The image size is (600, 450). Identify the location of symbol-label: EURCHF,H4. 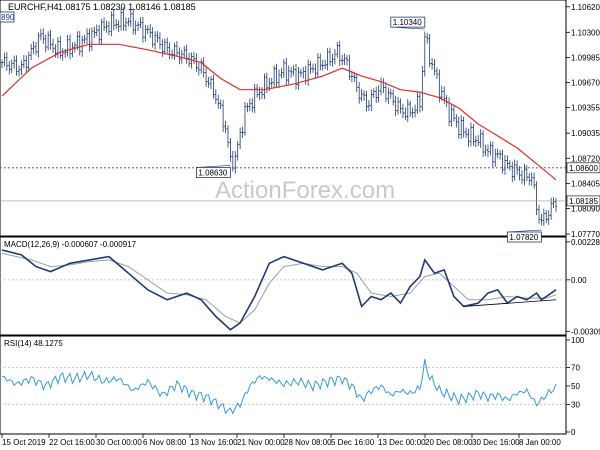
(33, 7).